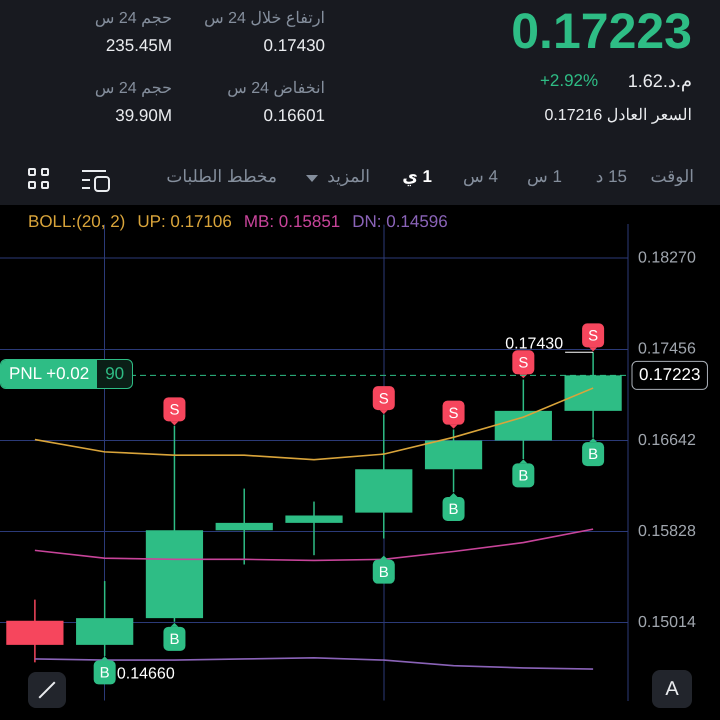  I want to click on series-label: S, so click(383, 399).